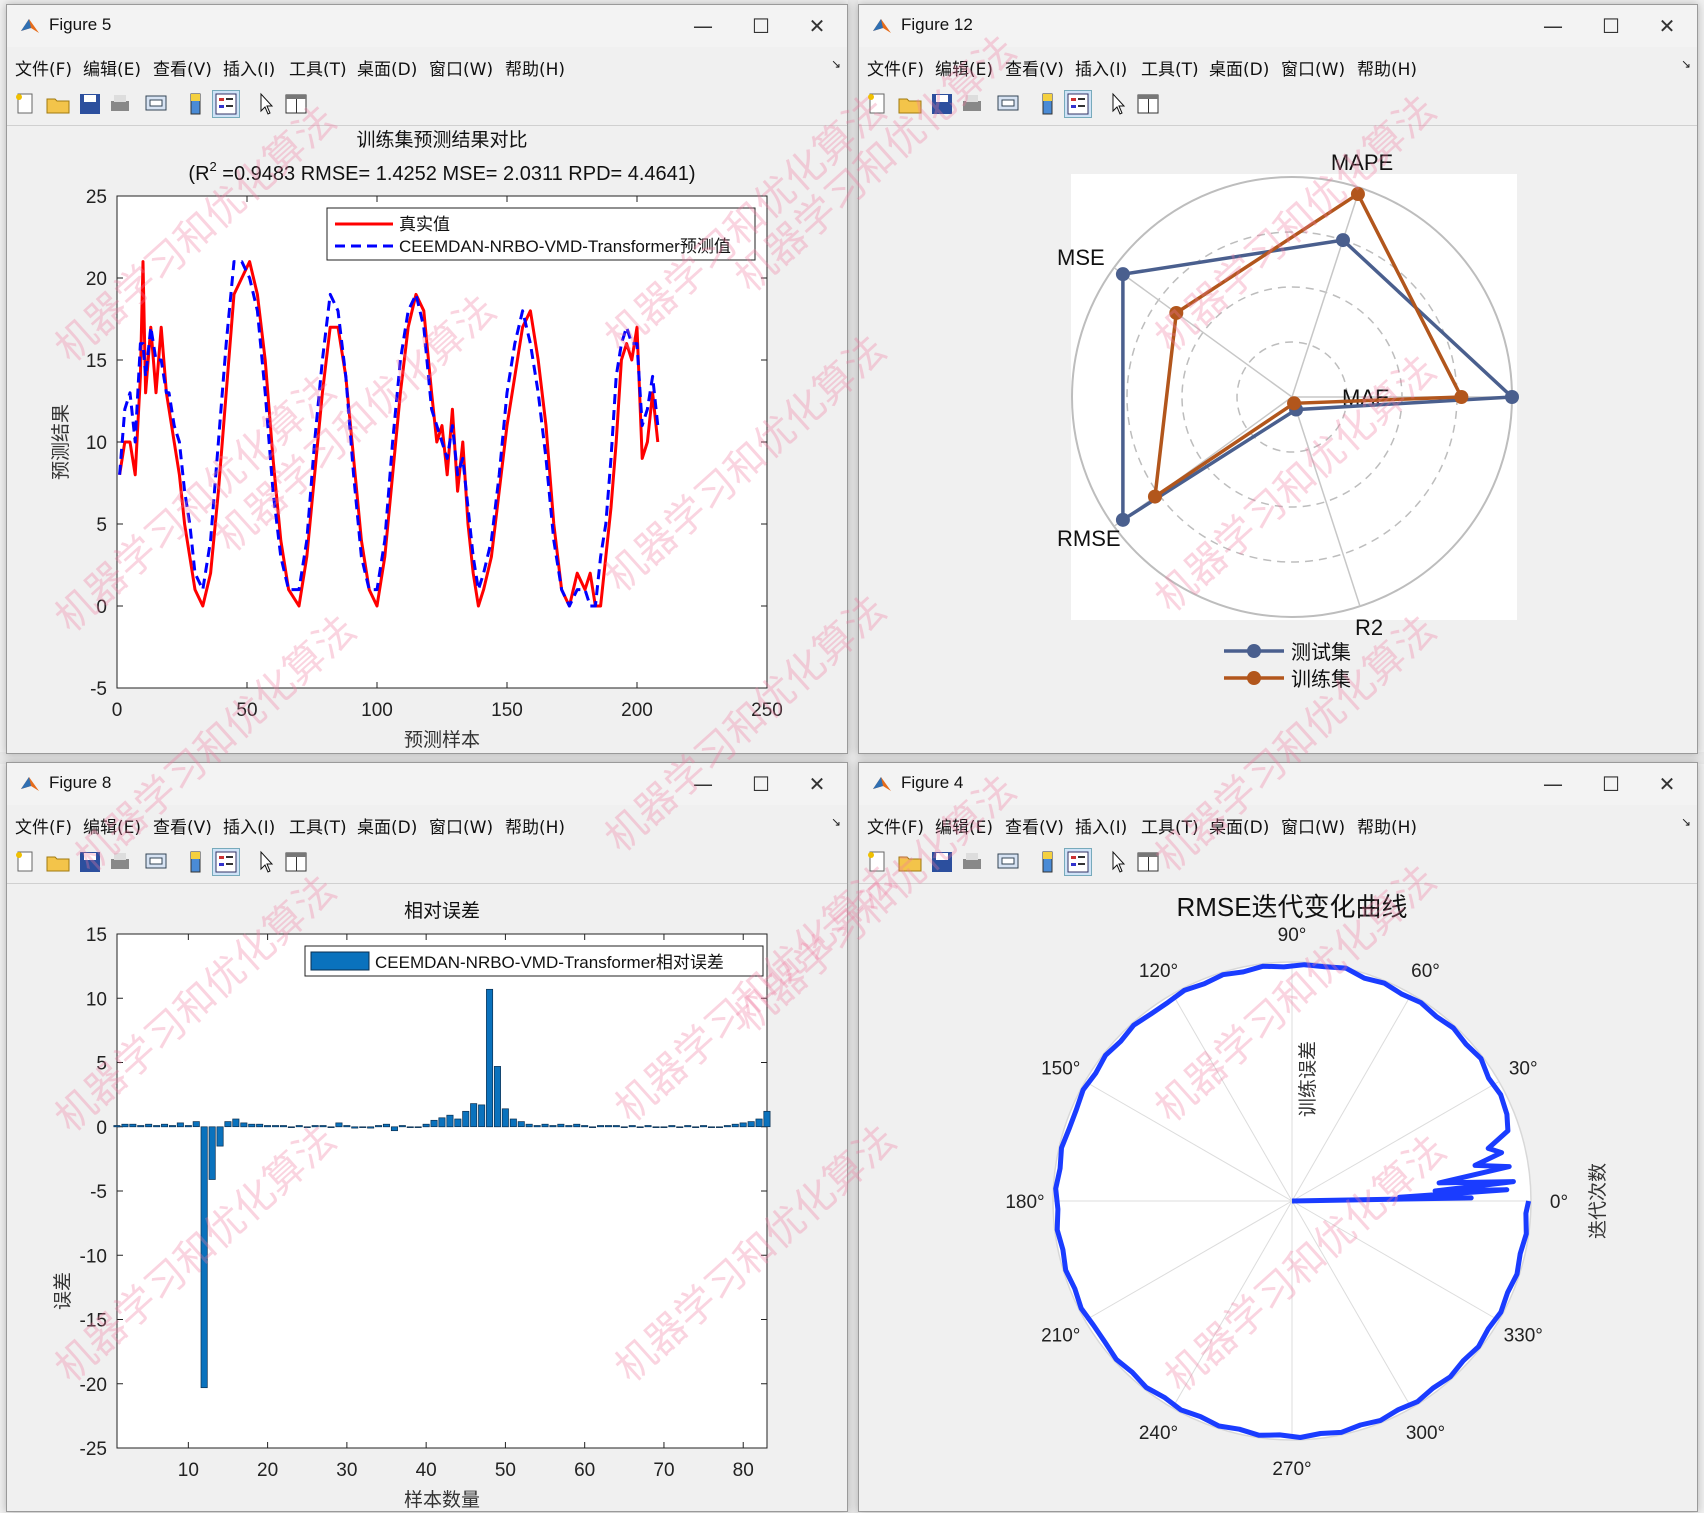  What do you see at coordinates (1278, 784) in the screenshot?
I see `title-bar: Figure 4 — ☐ ✕` at bounding box center [1278, 784].